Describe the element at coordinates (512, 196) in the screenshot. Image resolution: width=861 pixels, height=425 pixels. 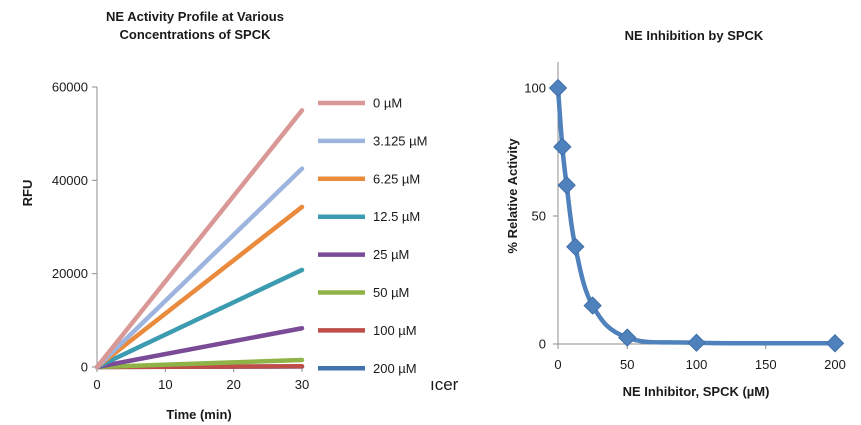
I see `right-y-axis-title: % Relative Activity` at that location.